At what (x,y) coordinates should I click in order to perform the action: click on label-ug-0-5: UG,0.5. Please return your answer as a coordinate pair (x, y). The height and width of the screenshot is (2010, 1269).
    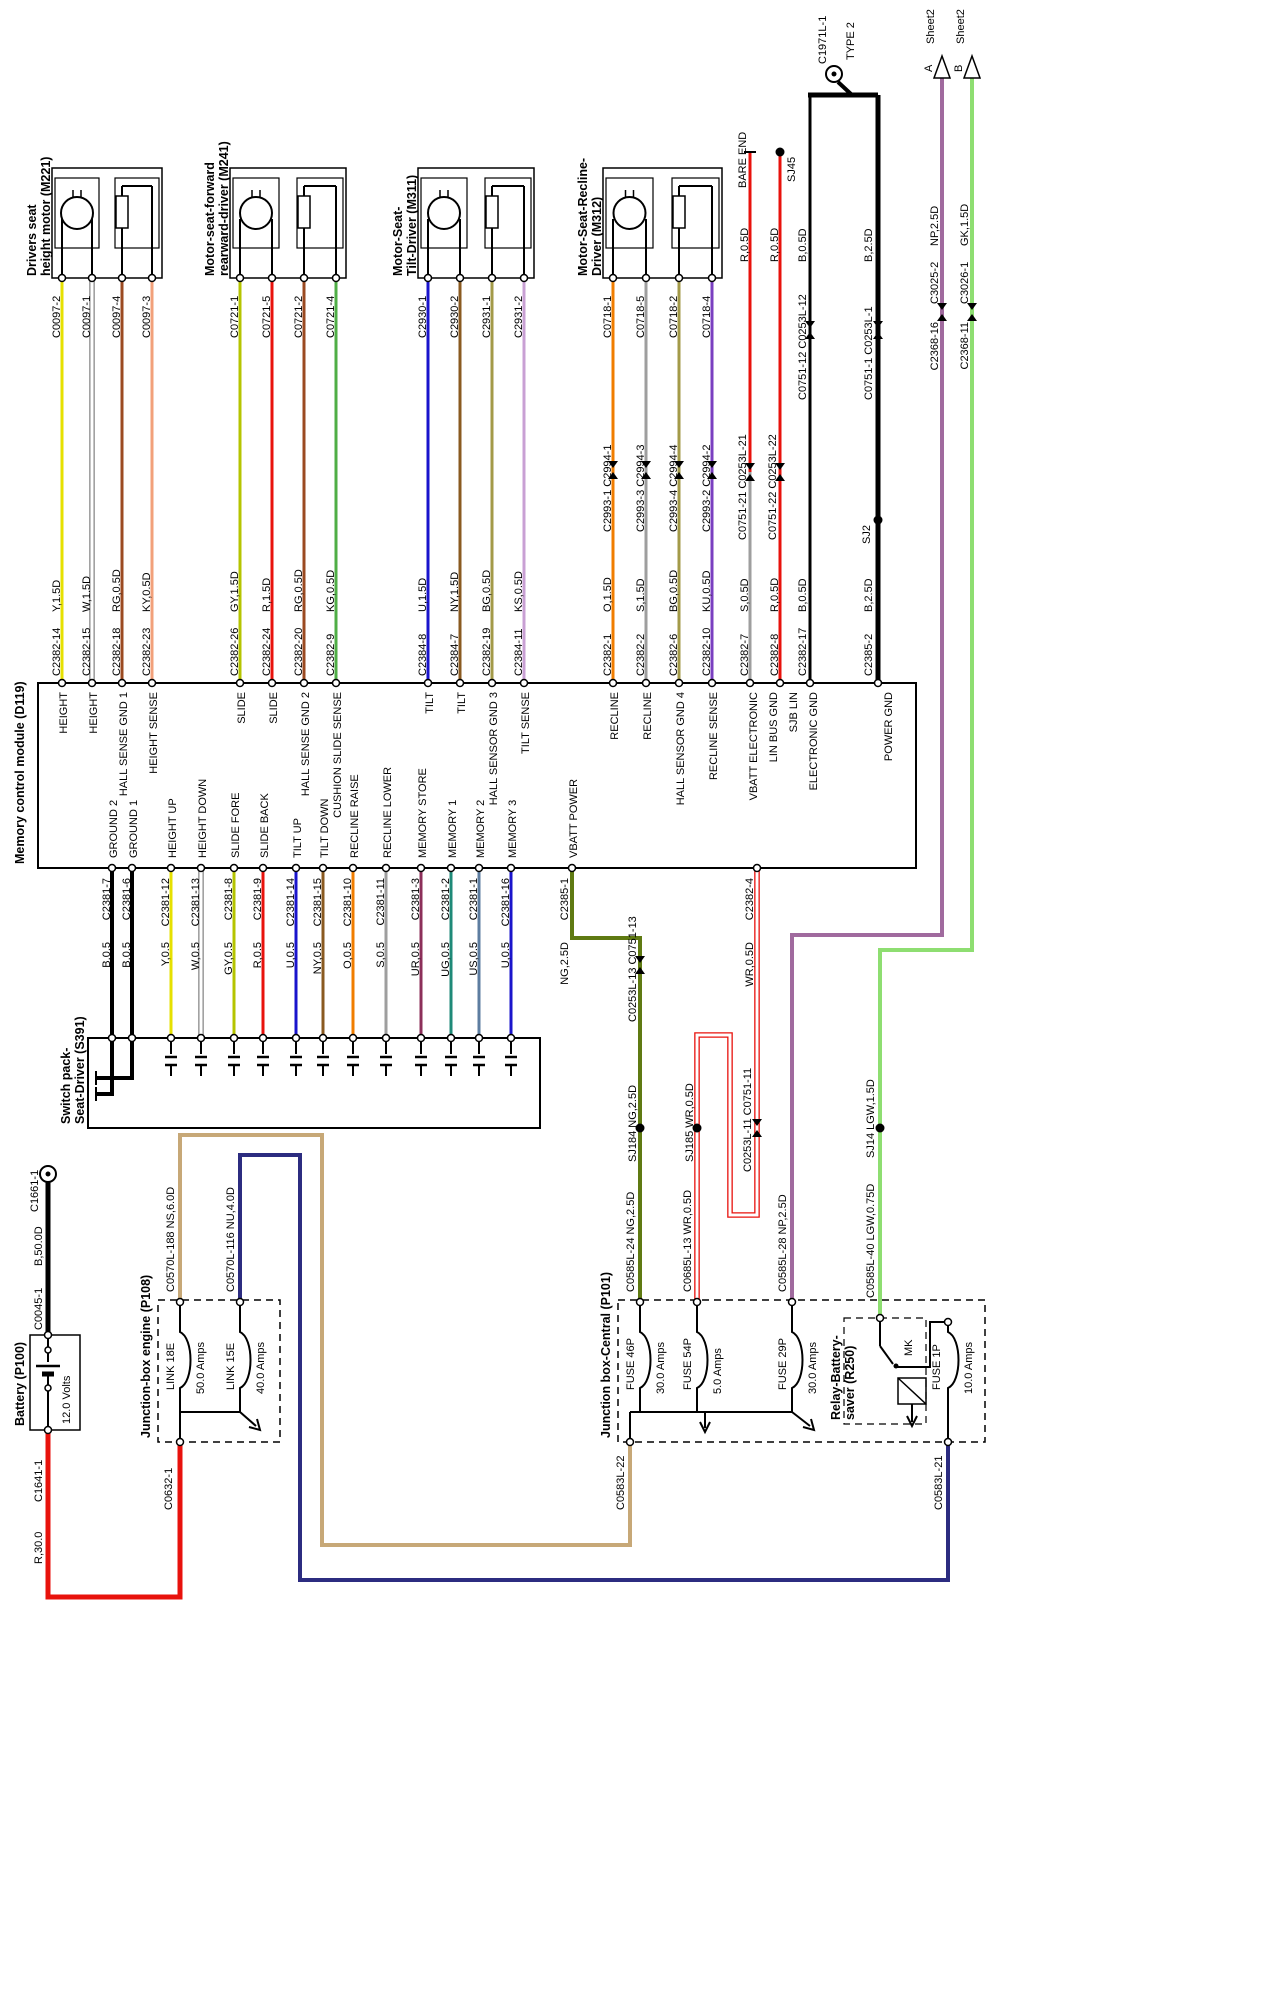
    Looking at the image, I should click on (446, 959).